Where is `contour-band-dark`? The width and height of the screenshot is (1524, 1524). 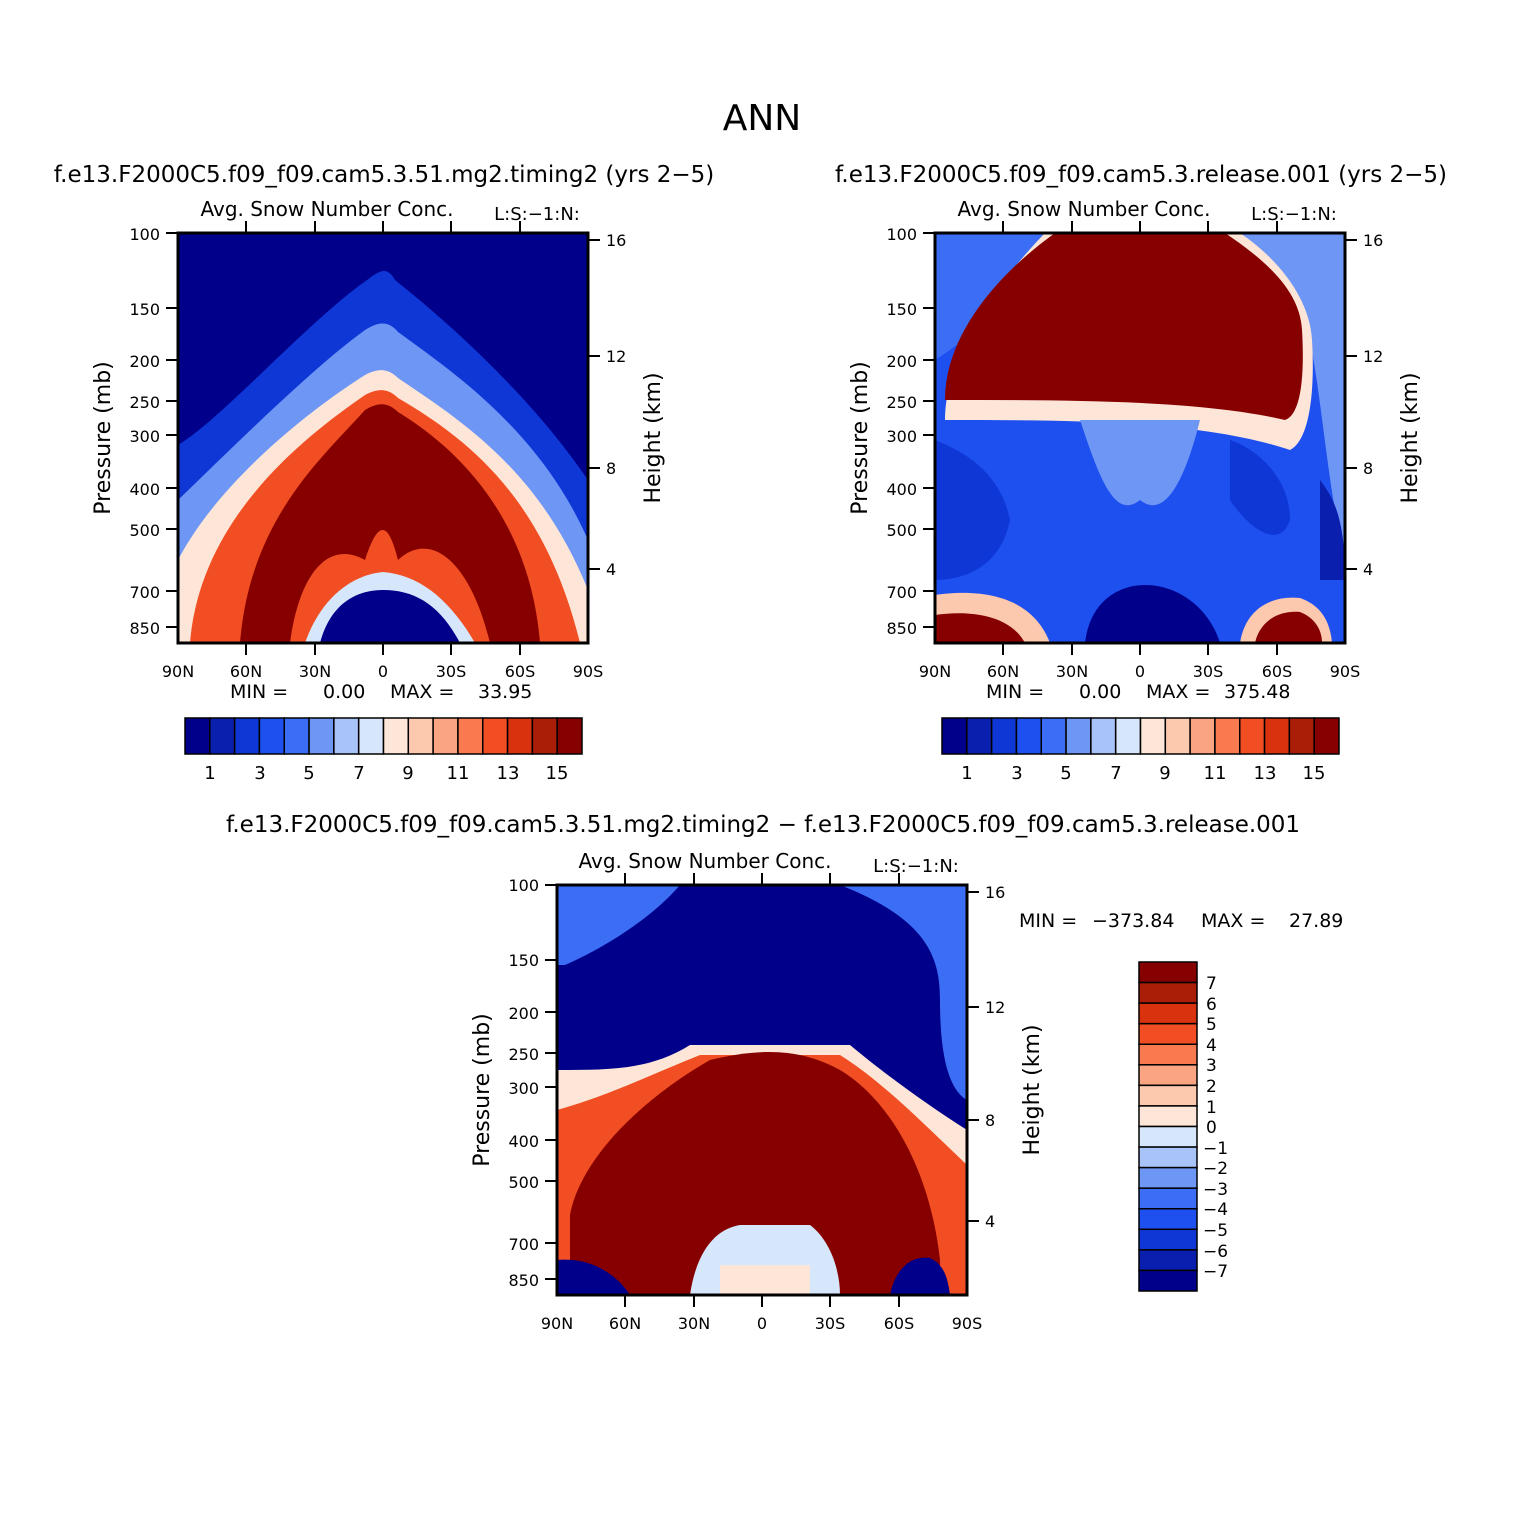 contour-band-dark is located at coordinates (755, 1173).